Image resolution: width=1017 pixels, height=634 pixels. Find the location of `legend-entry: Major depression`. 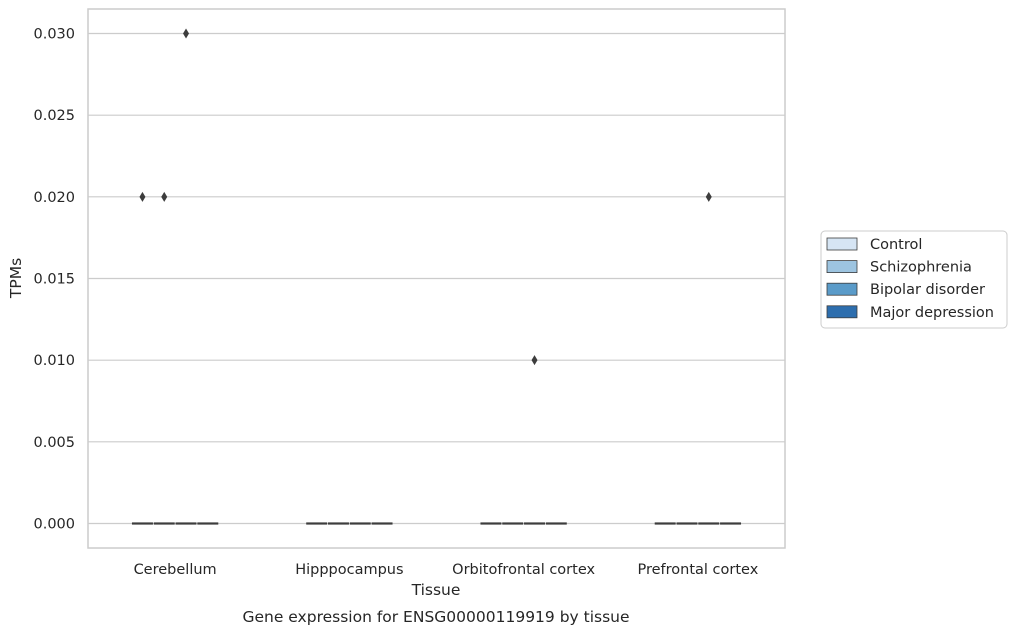

legend-entry: Major depression is located at coordinates (932, 313).